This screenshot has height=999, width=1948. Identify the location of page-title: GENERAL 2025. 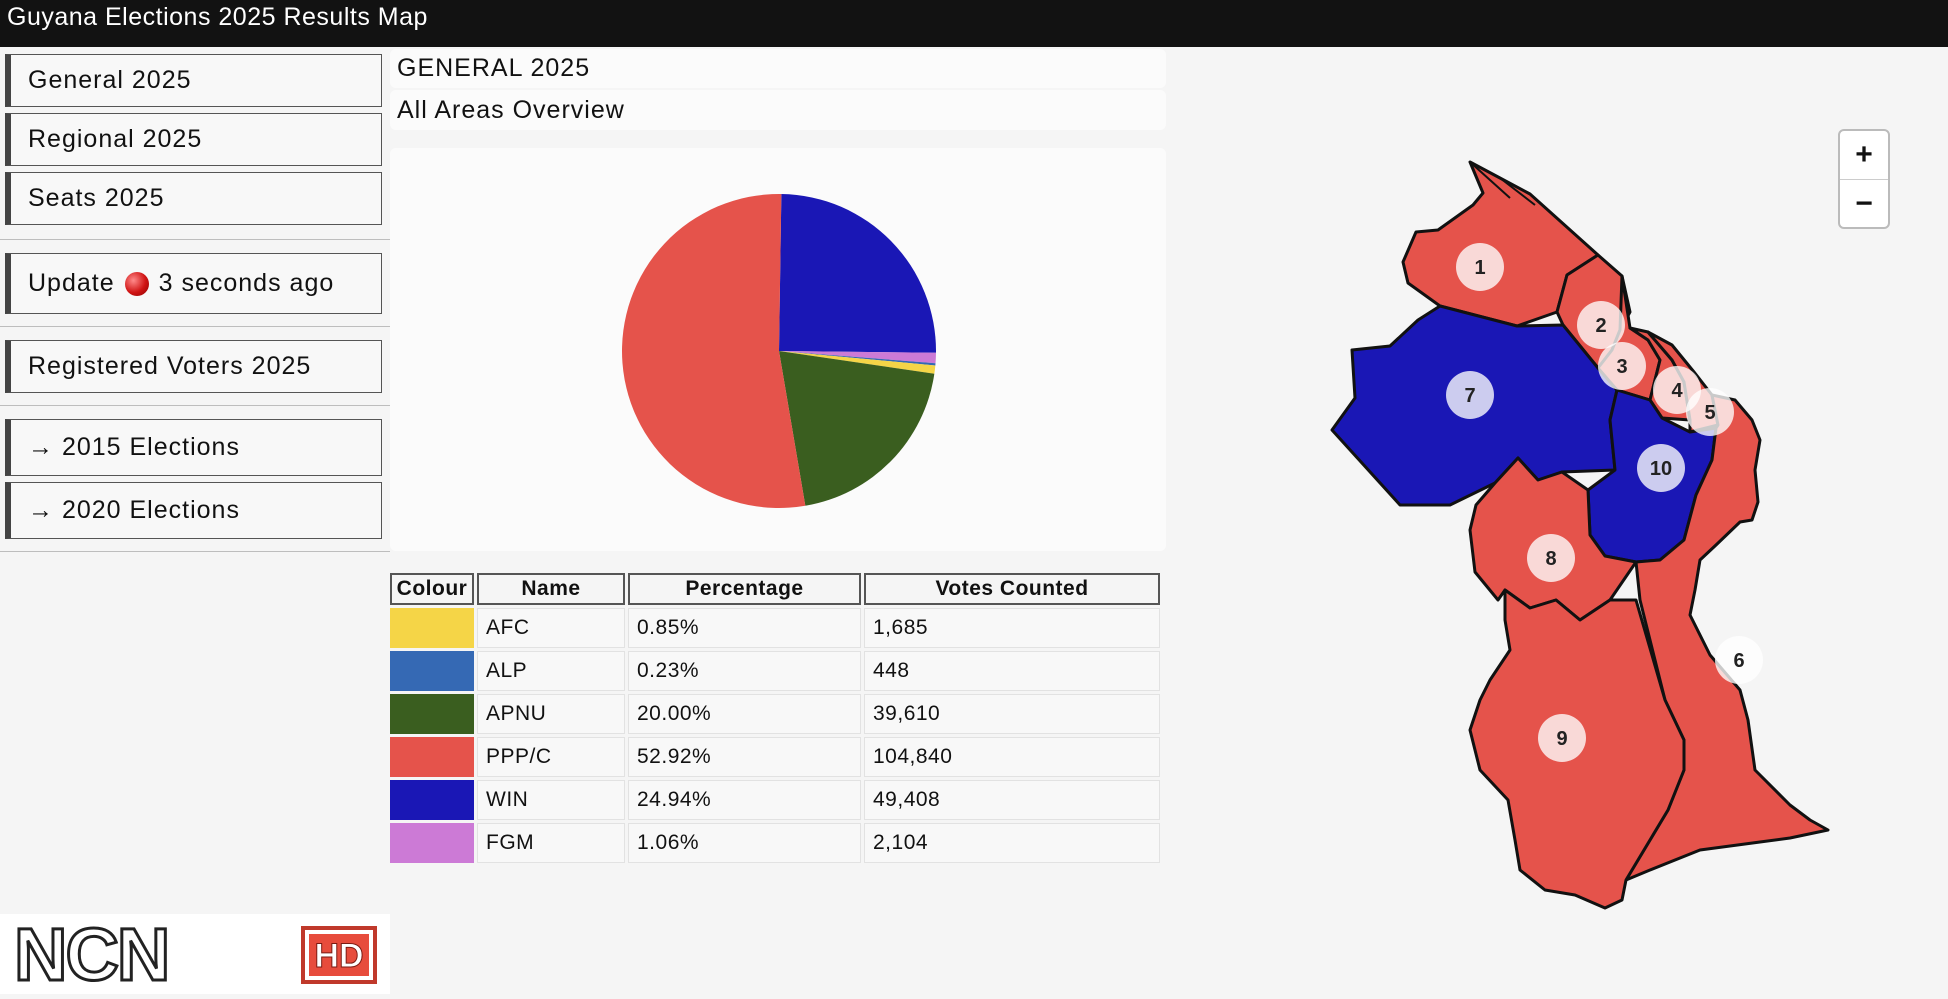
(778, 68).